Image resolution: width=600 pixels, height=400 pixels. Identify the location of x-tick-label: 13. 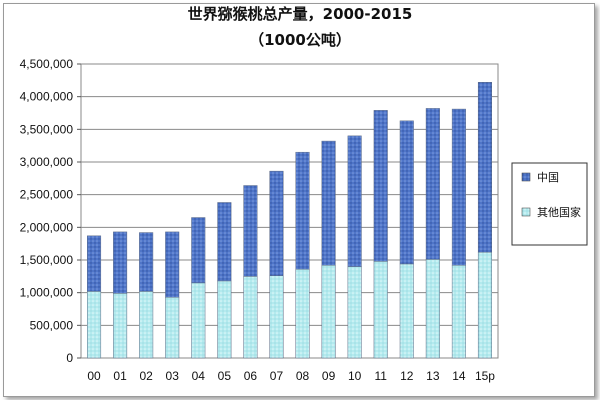
(433, 376).